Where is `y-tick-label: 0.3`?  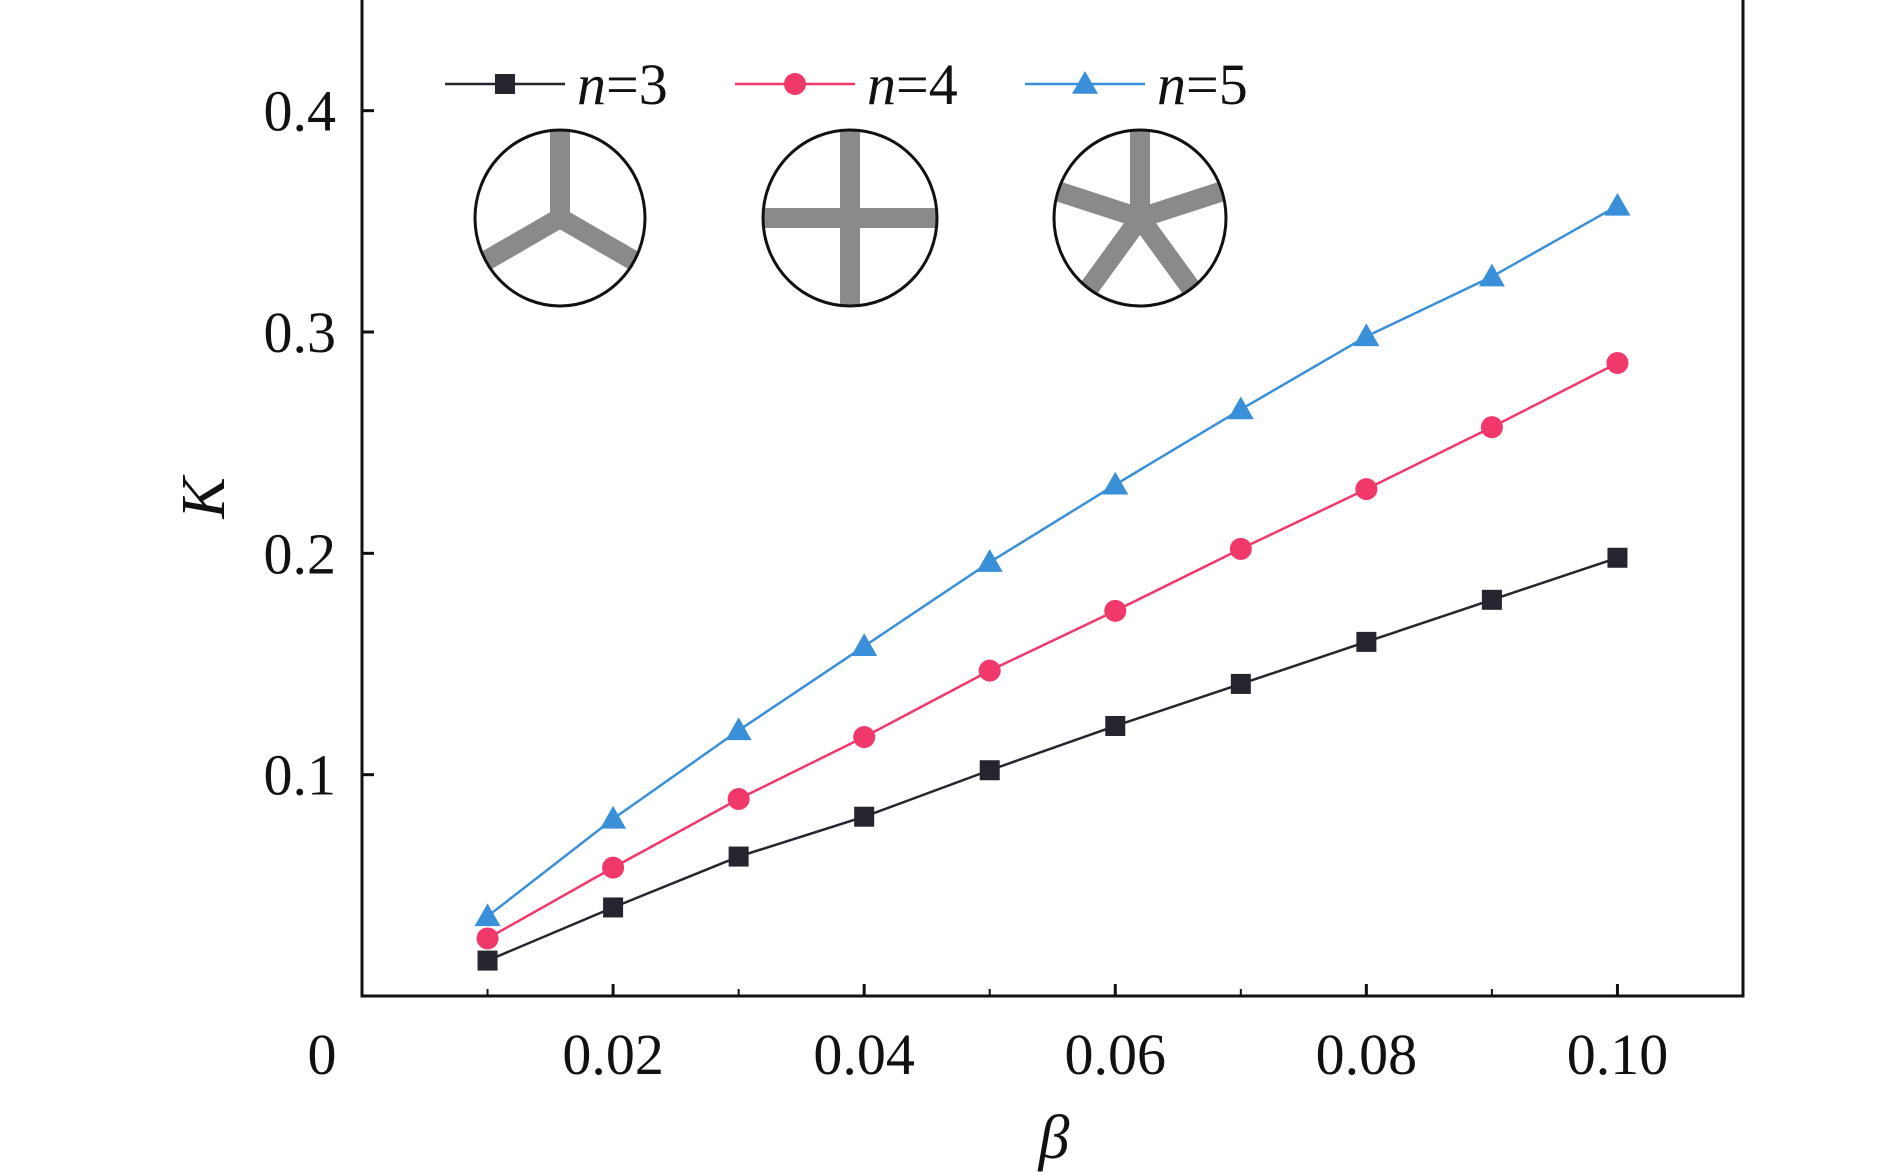
y-tick-label: 0.3 is located at coordinates (300, 332).